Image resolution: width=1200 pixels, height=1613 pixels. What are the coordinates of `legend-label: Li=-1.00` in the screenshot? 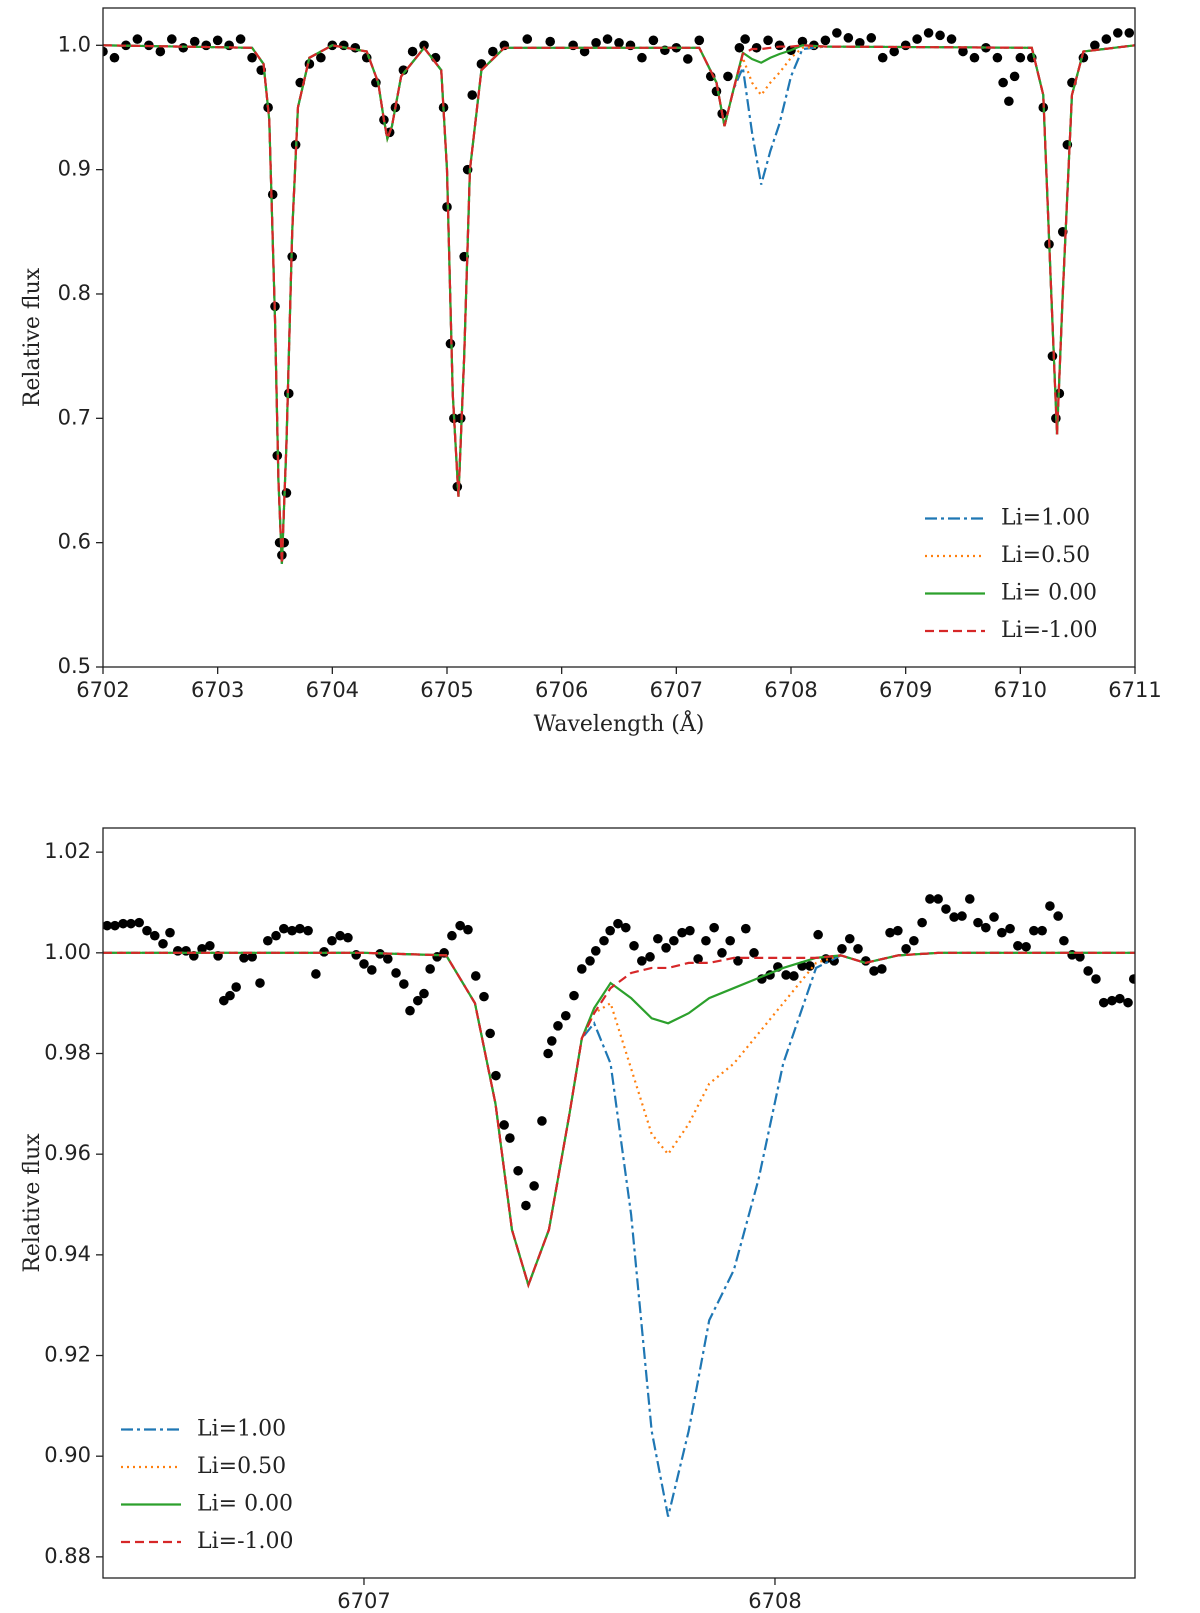 It's located at (245, 1541).